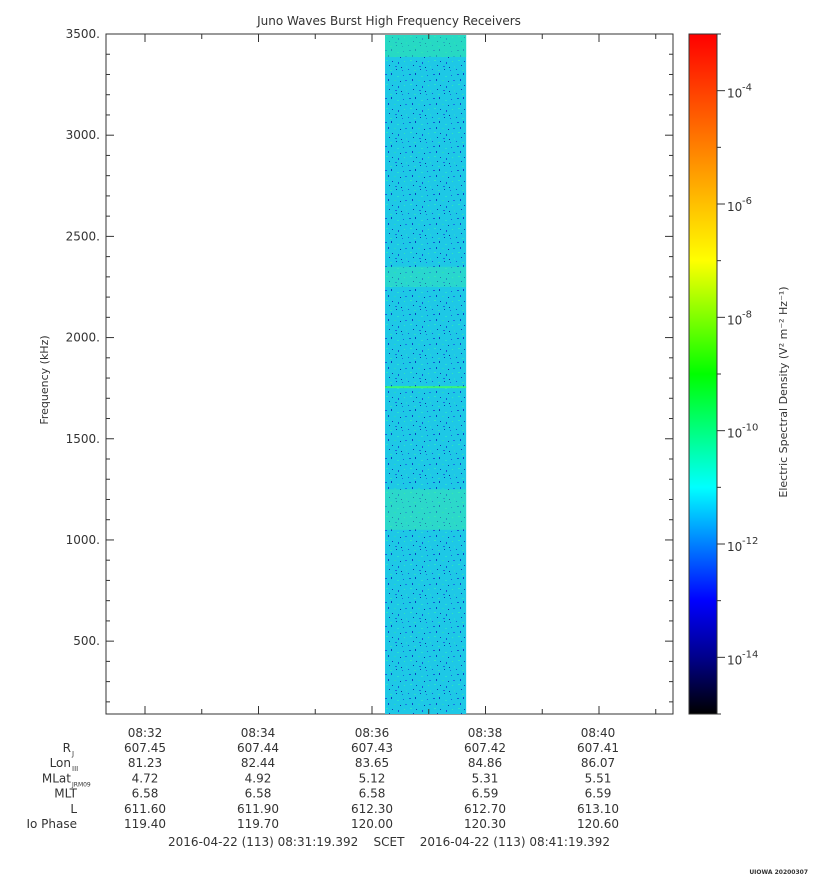 The image size is (815, 880). I want to click on colorbar-tick-exp: -12, so click(750, 541).